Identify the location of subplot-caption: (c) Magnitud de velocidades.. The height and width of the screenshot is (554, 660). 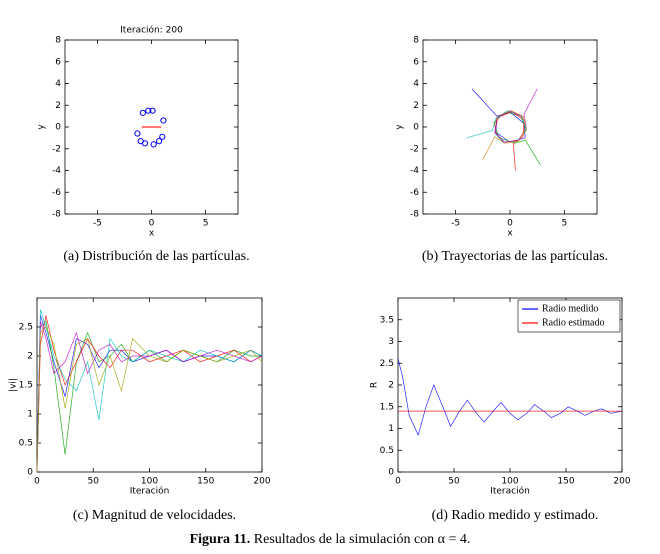
(154, 515).